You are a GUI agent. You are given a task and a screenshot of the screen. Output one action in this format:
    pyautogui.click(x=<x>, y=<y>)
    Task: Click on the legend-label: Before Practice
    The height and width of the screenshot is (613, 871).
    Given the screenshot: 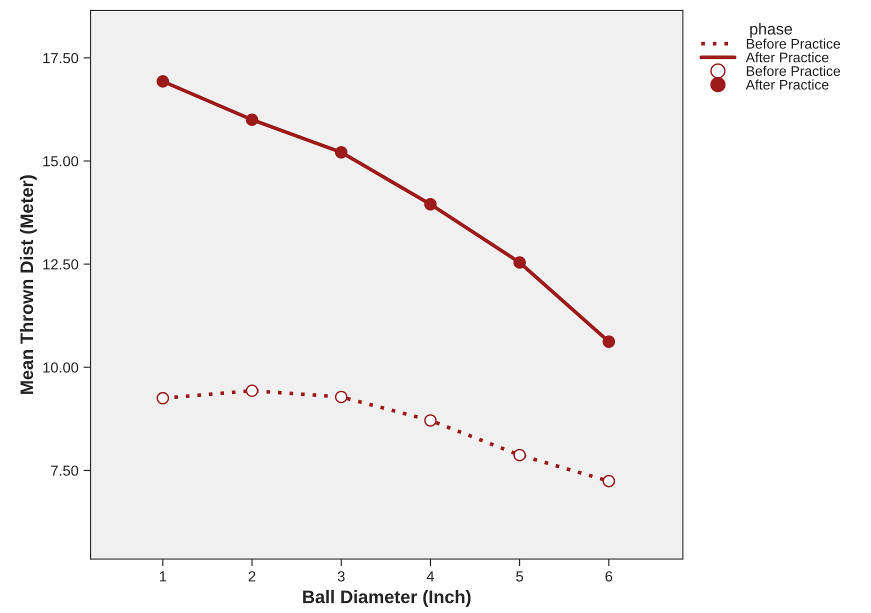 What is the action you would take?
    pyautogui.click(x=793, y=71)
    